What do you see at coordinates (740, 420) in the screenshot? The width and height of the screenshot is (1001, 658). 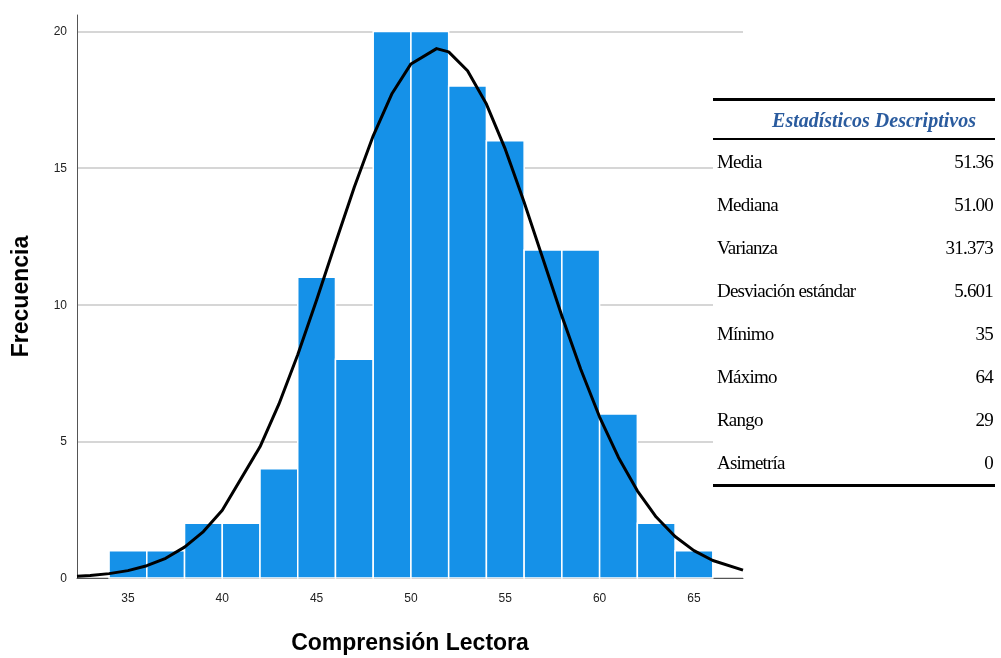 I see `annotation: Rango` at bounding box center [740, 420].